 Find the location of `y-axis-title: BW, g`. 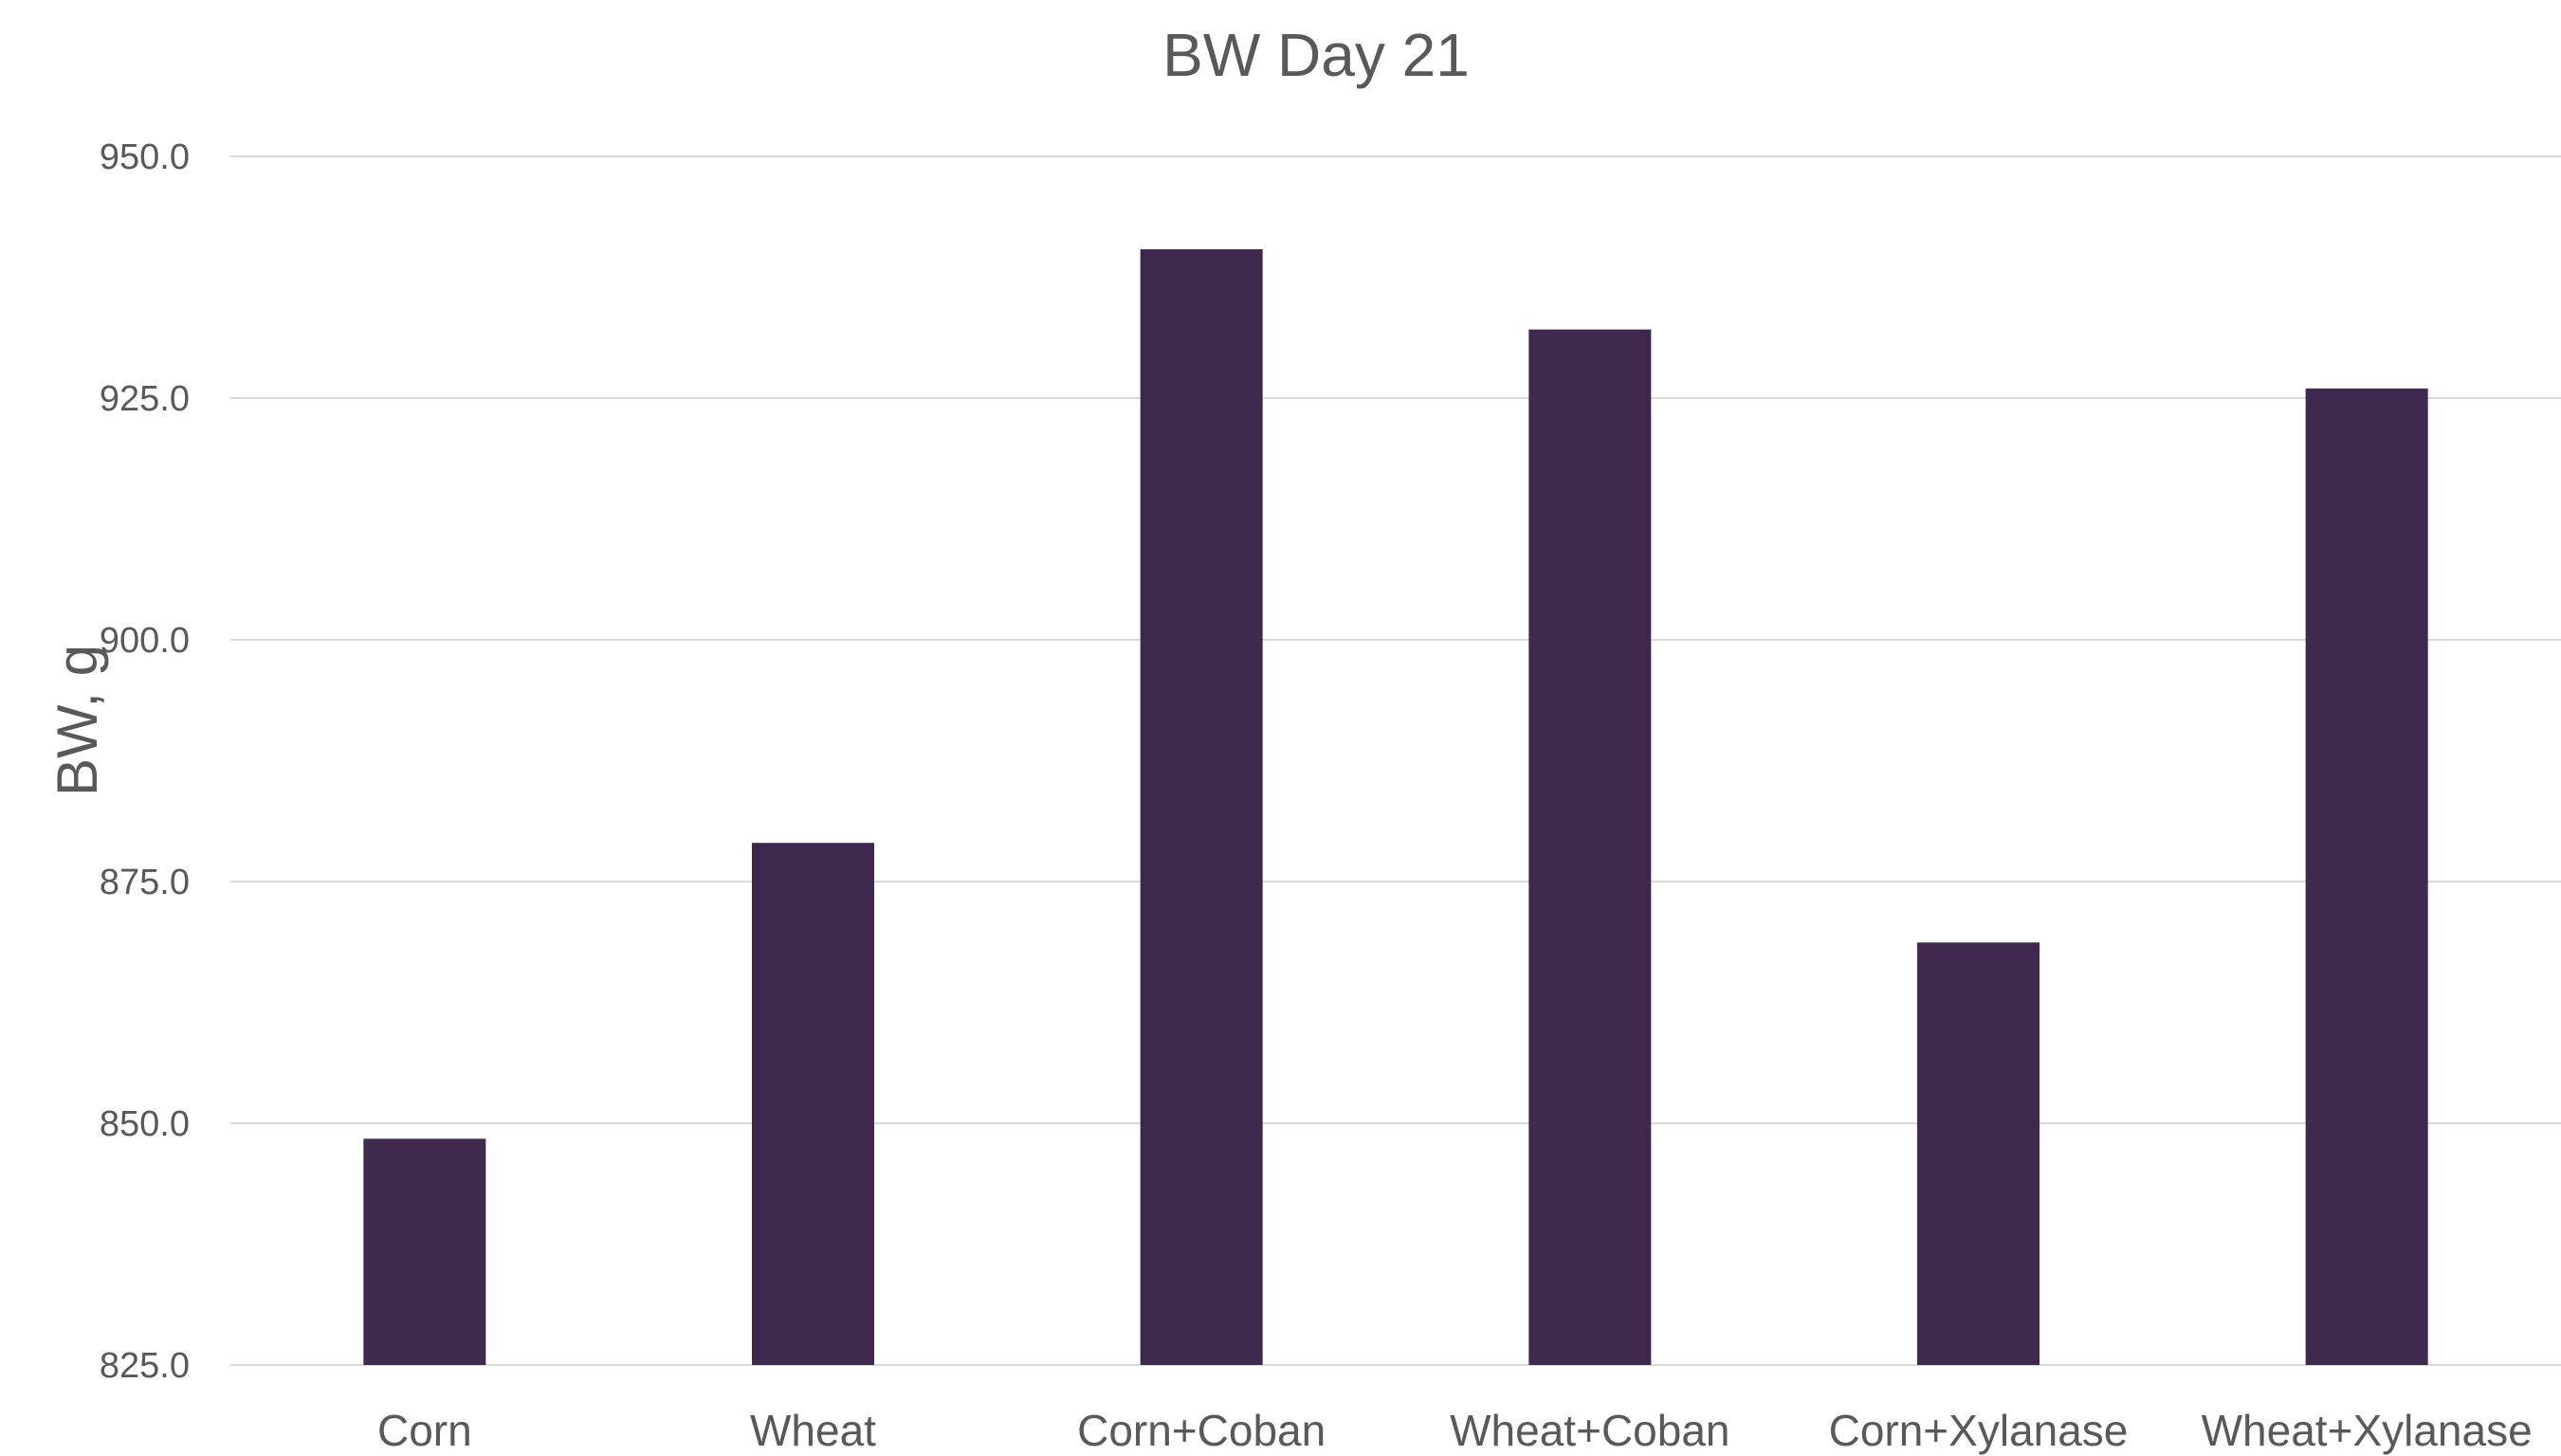

y-axis-title: BW, g is located at coordinates (77, 720).